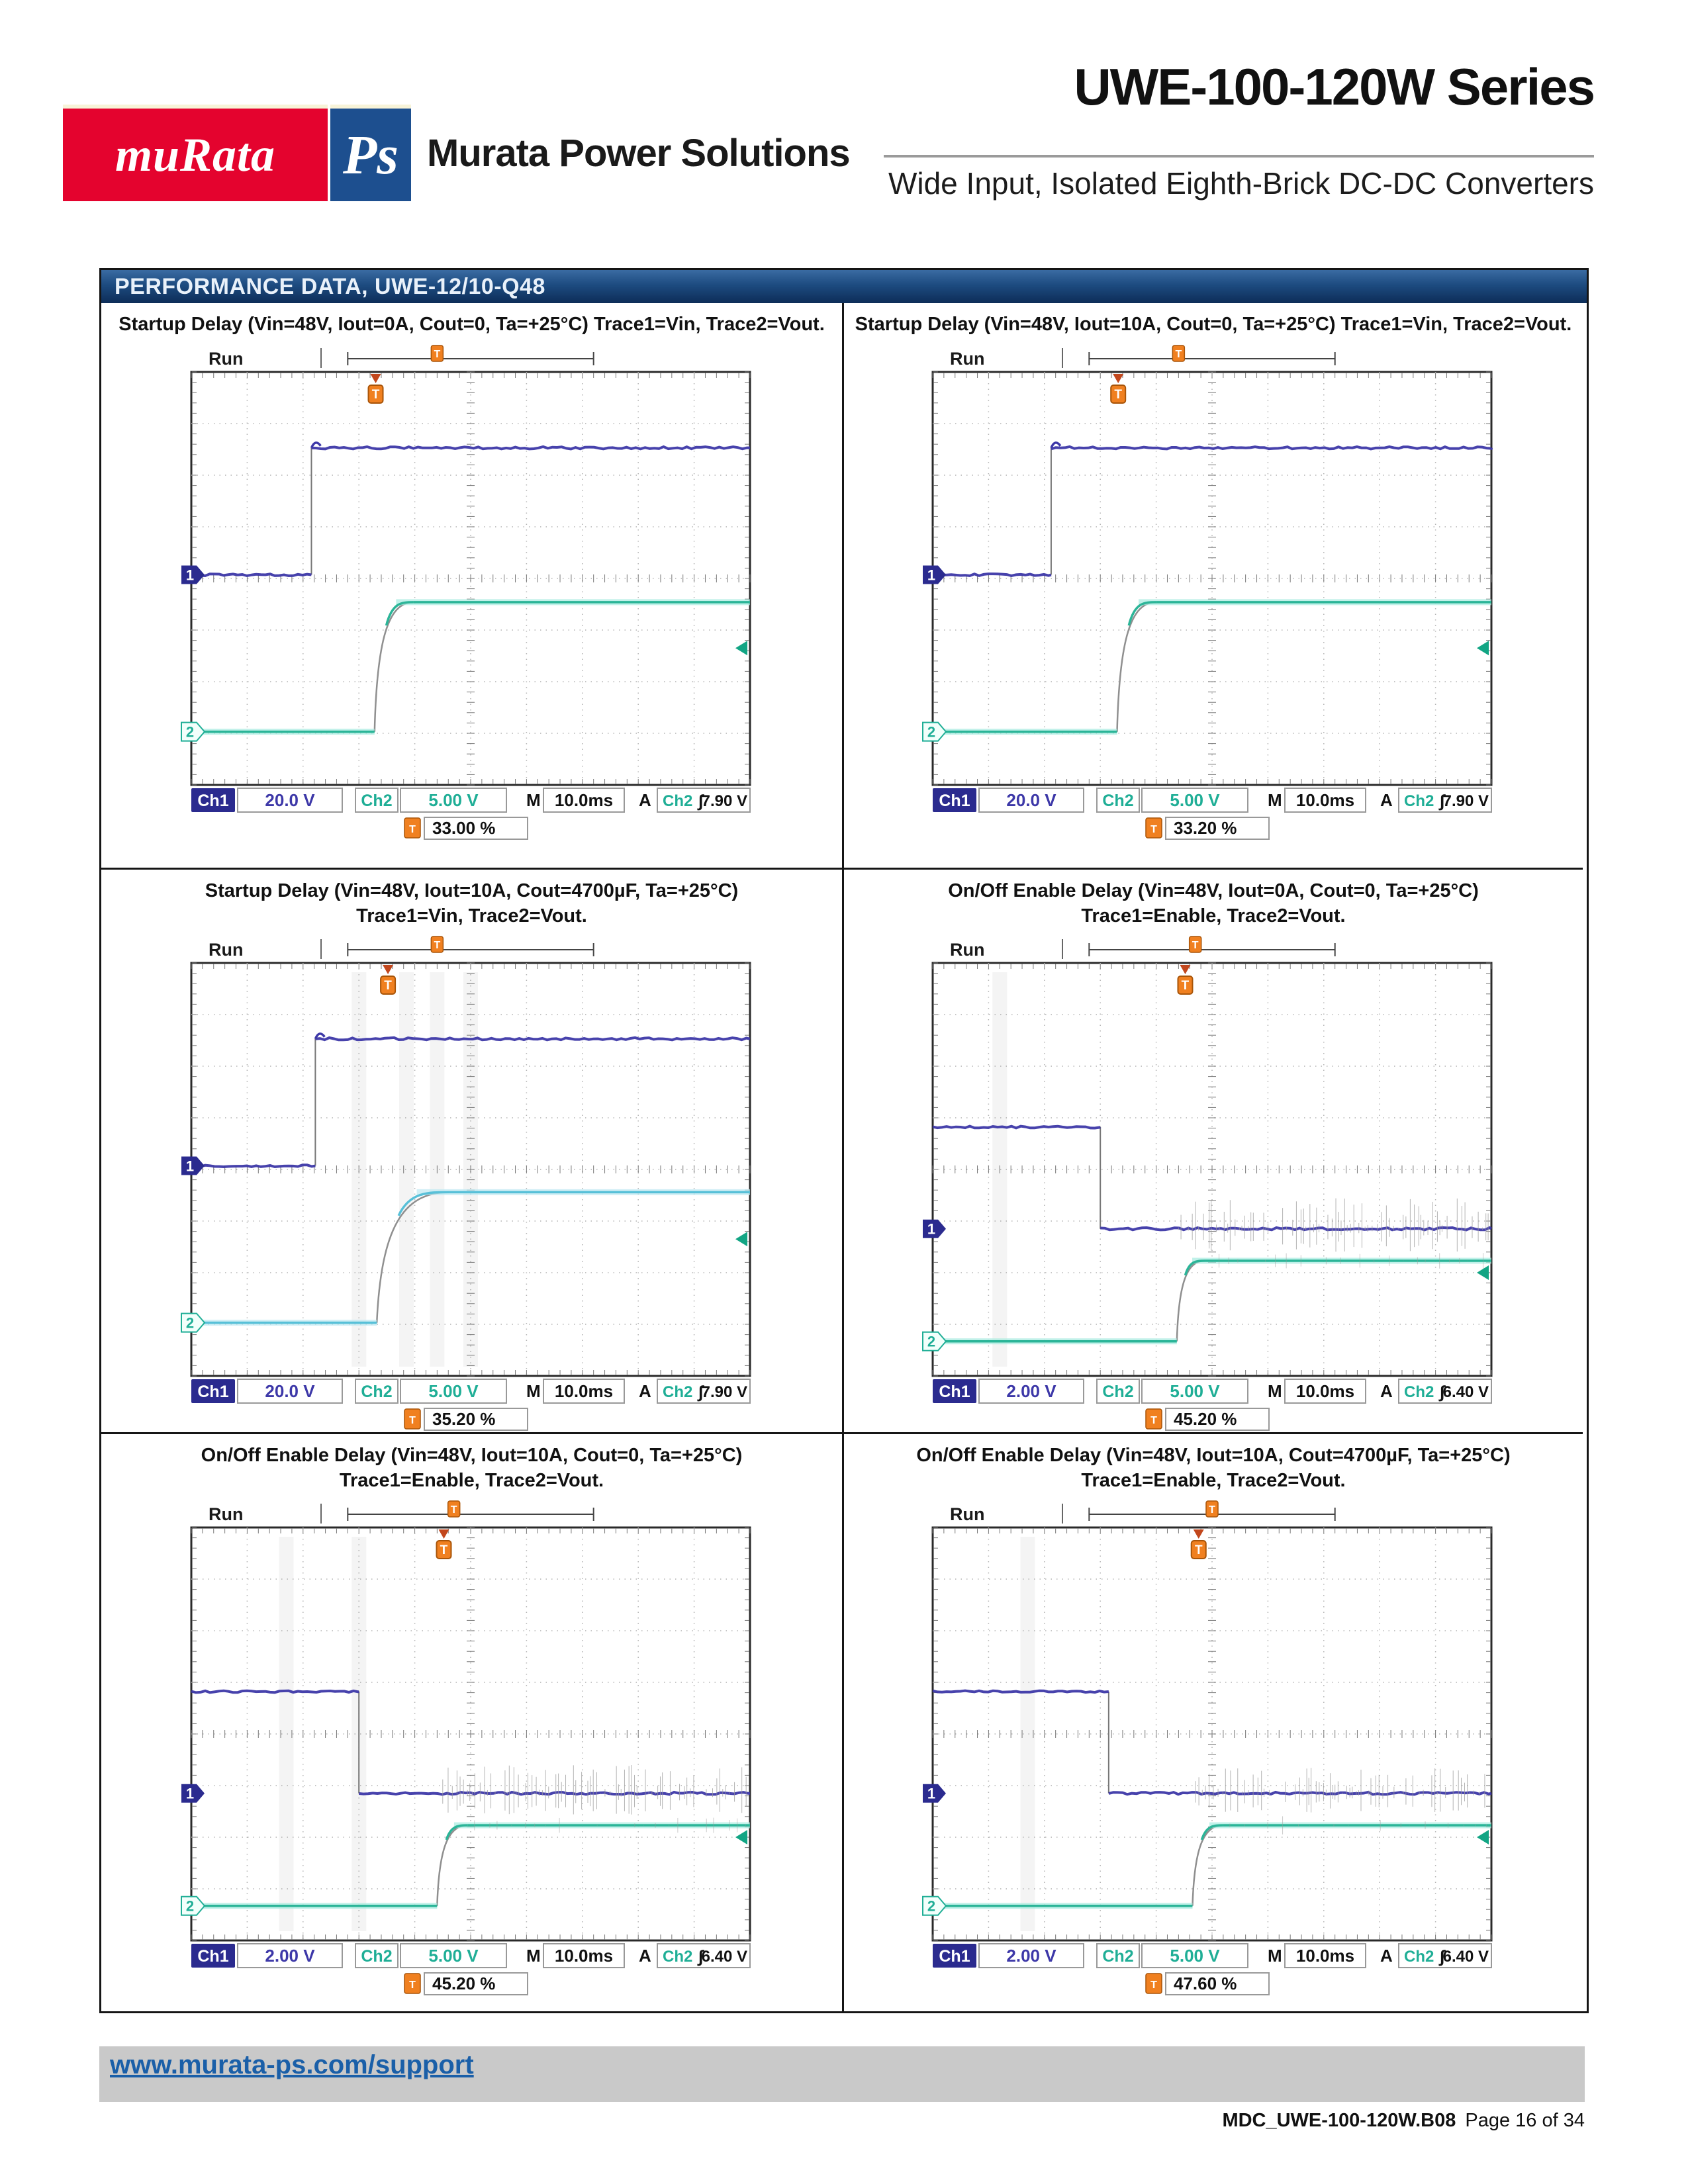  I want to click on murata-logo-red: muRata, so click(195, 153).